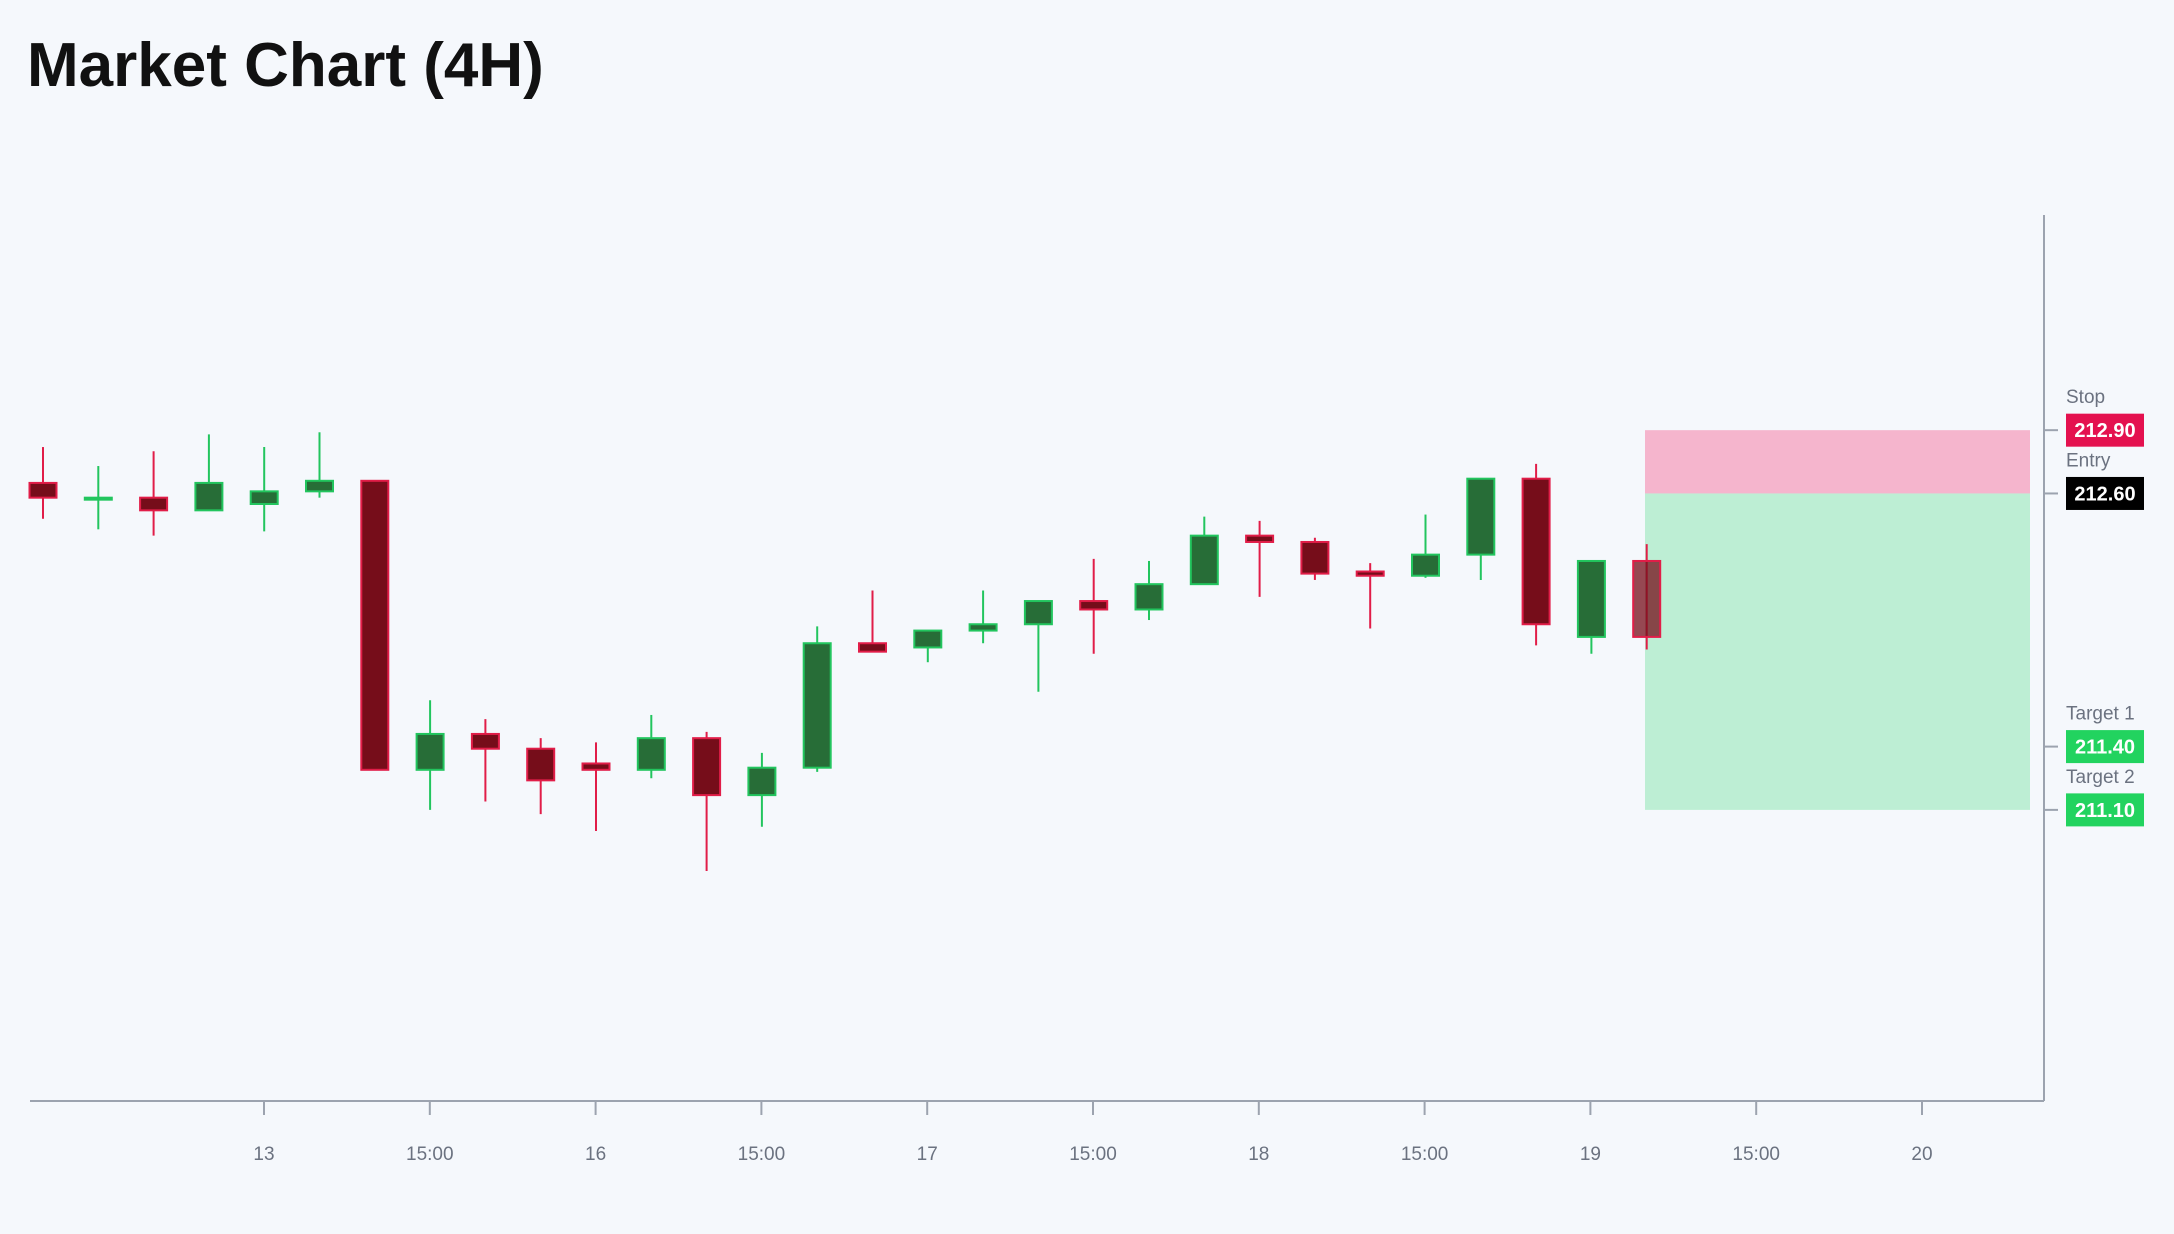  What do you see at coordinates (1258, 1154) in the screenshot?
I see `x-tick-label: 18` at bounding box center [1258, 1154].